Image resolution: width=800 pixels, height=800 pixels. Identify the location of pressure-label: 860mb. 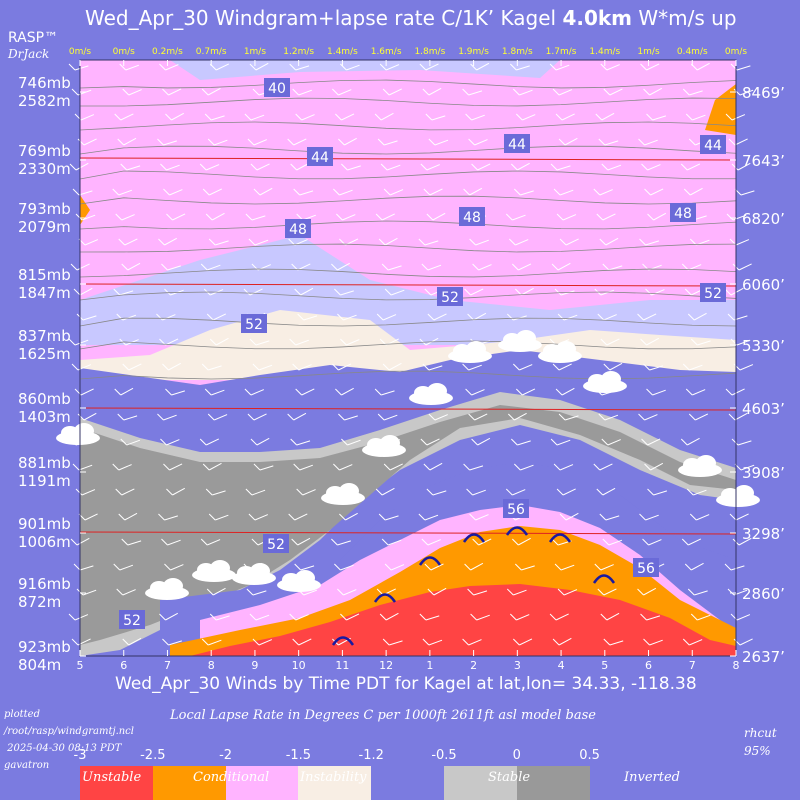
(44, 399).